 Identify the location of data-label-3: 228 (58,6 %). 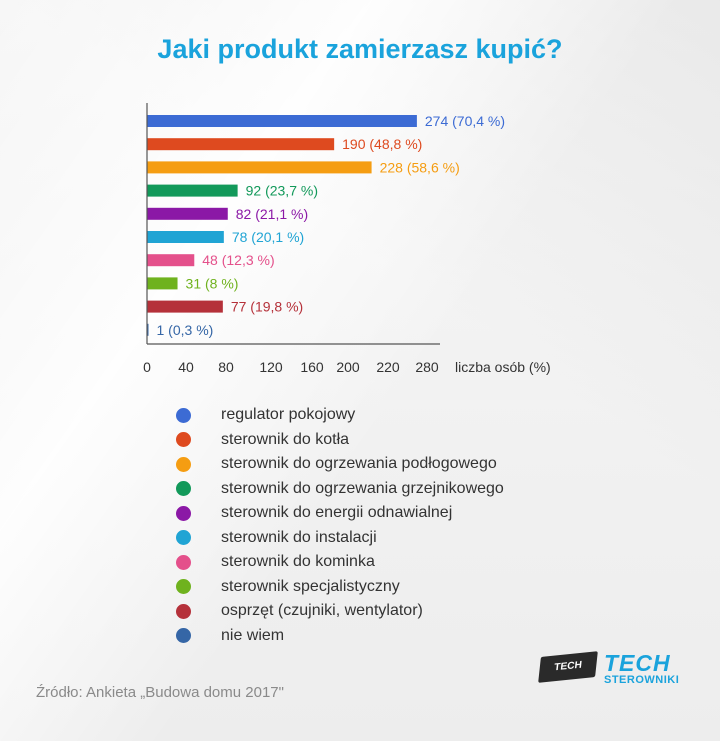
(420, 167).